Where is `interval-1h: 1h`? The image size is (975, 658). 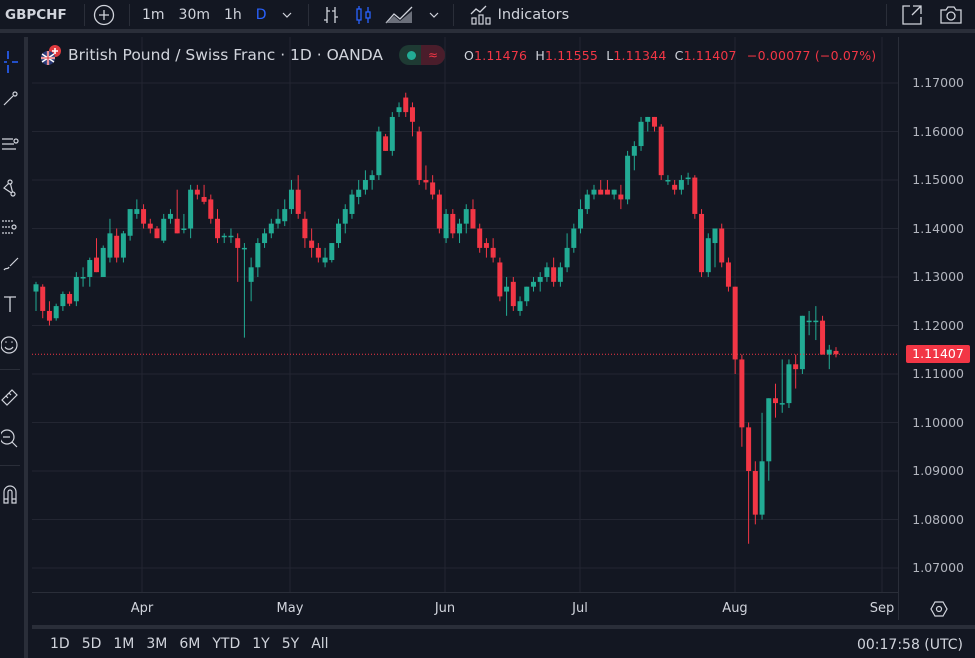
interval-1h: 1h is located at coordinates (233, 14).